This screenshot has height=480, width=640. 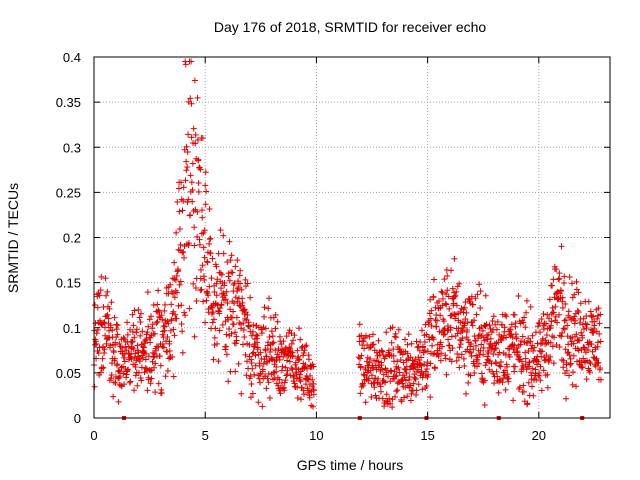 What do you see at coordinates (72, 238) in the screenshot?
I see `y-tick-label: 0.2` at bounding box center [72, 238].